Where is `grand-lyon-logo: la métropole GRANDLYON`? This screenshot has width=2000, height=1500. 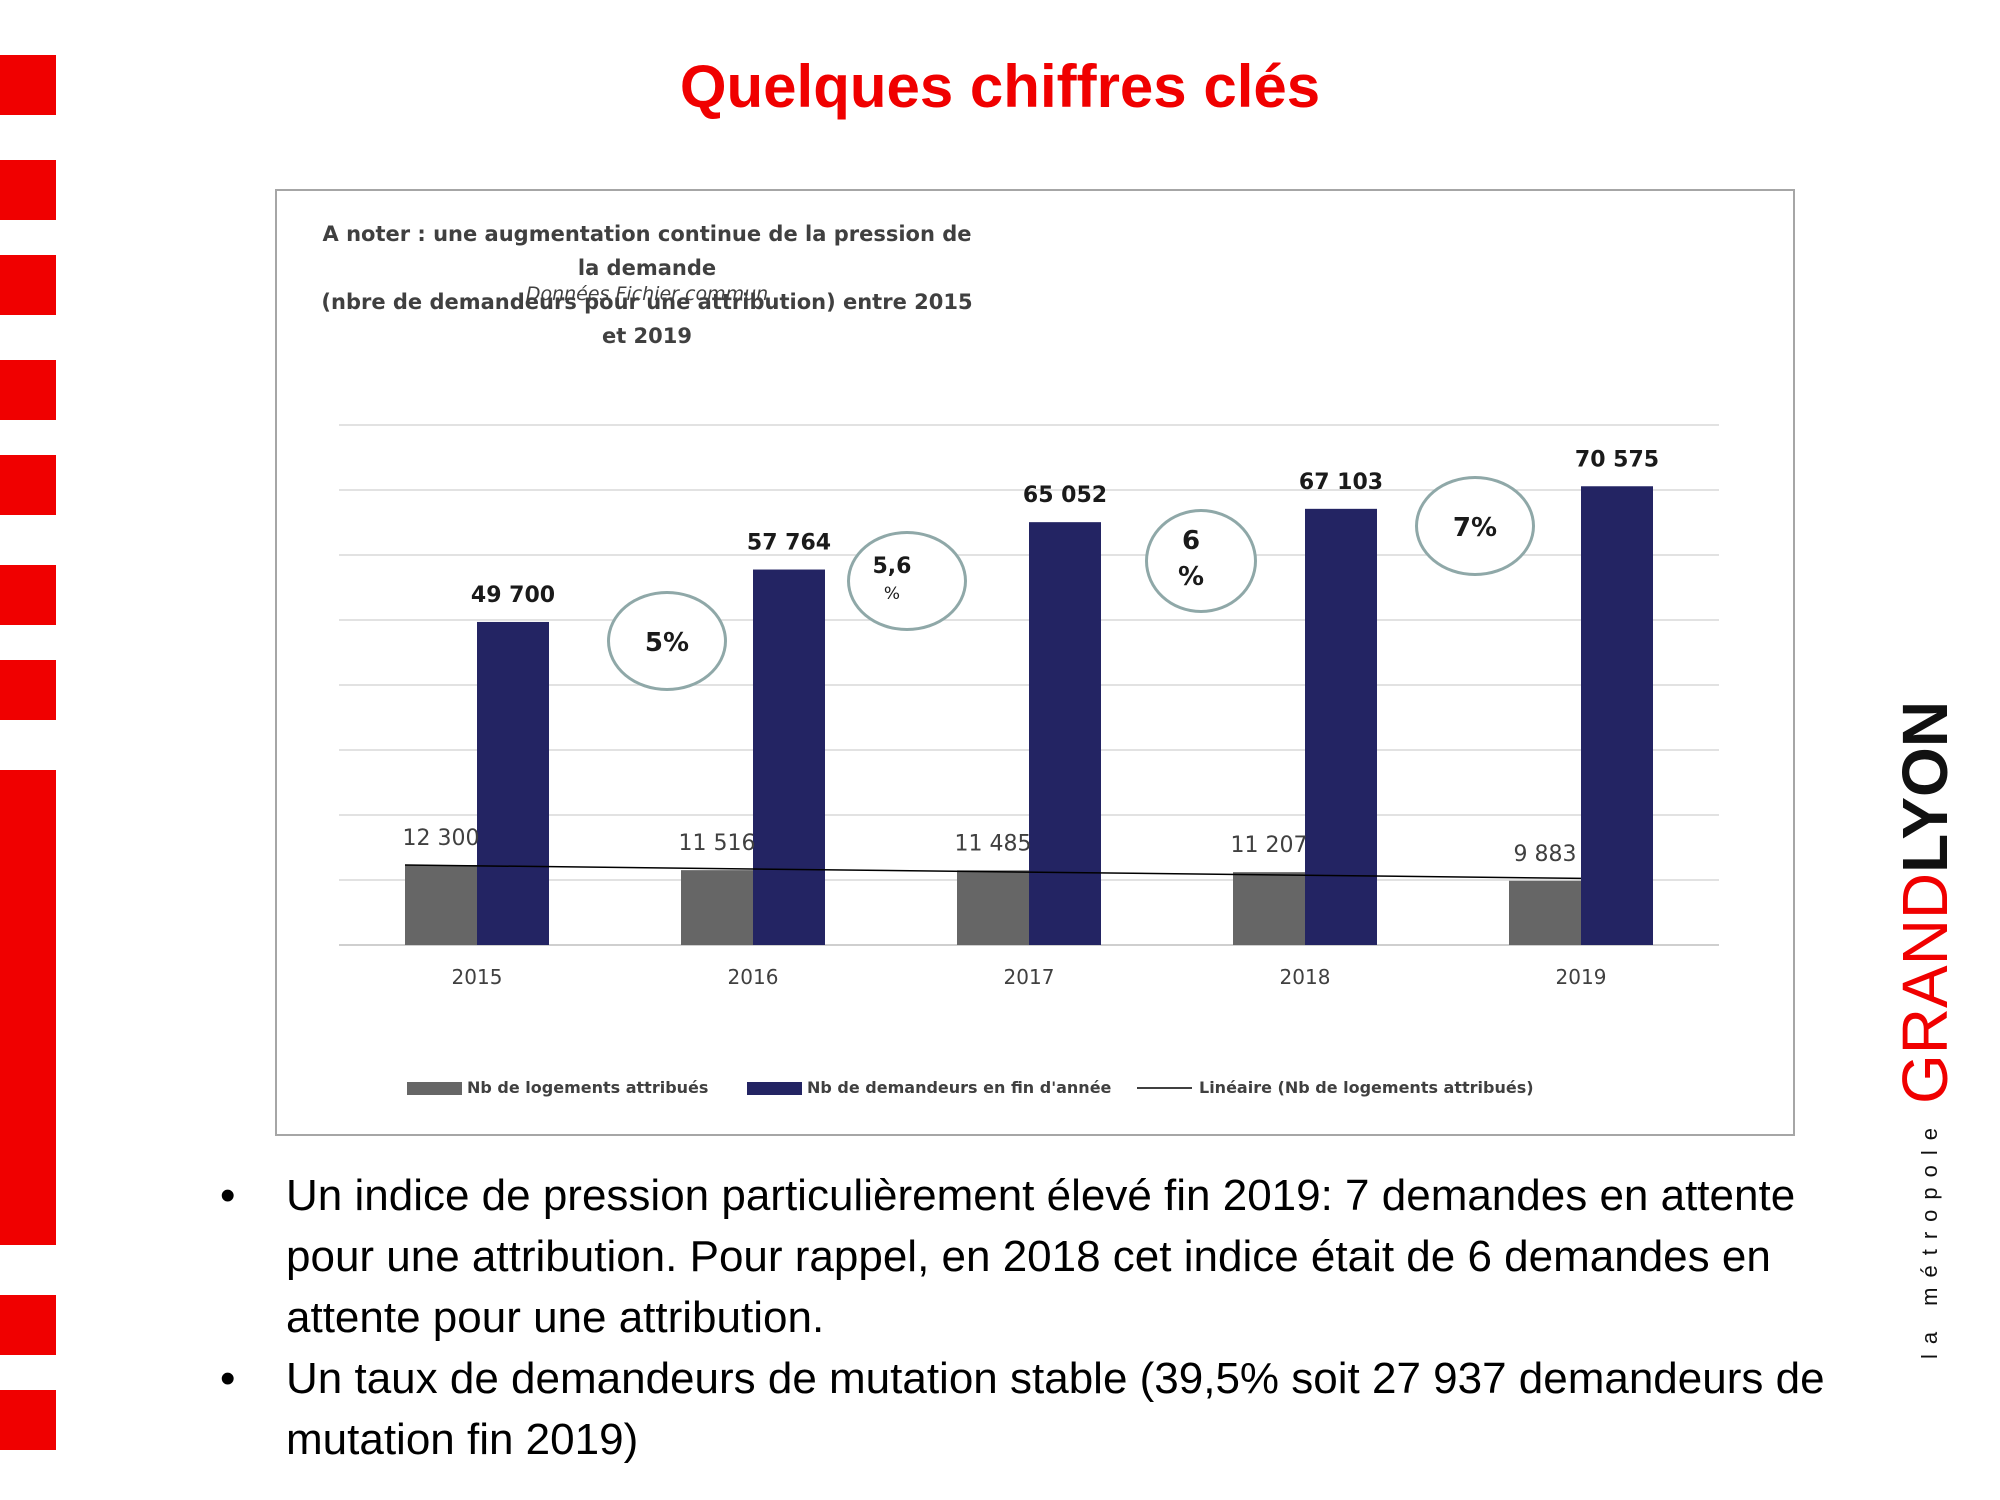 grand-lyon-logo: la métropole GRANDLYON is located at coordinates (1925, 1030).